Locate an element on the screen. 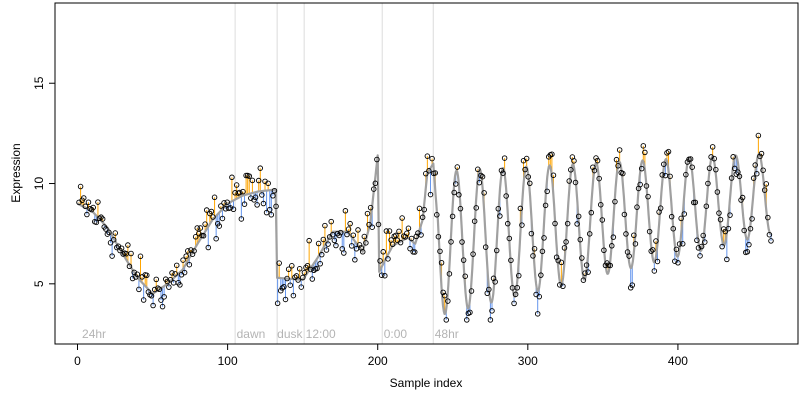 This screenshot has width=800, height=400. y-axis-title: Expression is located at coordinates (16, 172).